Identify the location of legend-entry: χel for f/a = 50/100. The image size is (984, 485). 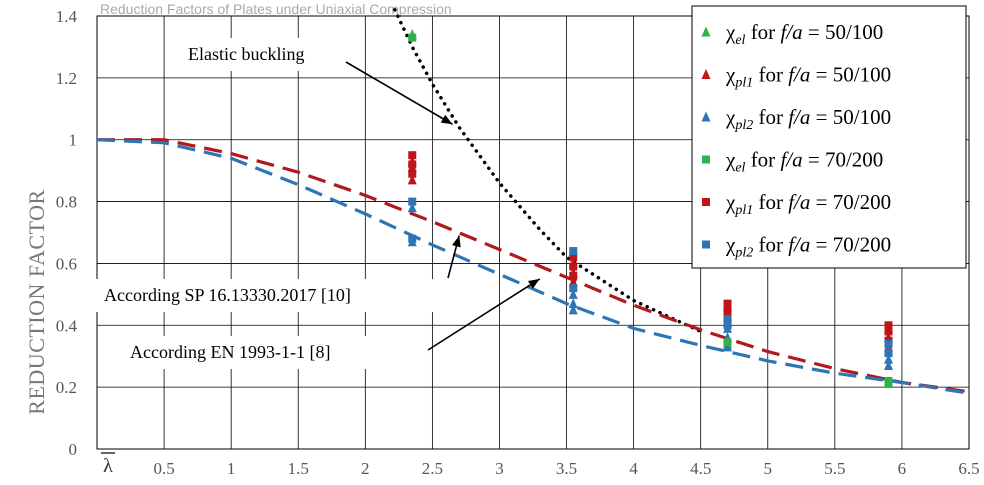
(804, 34).